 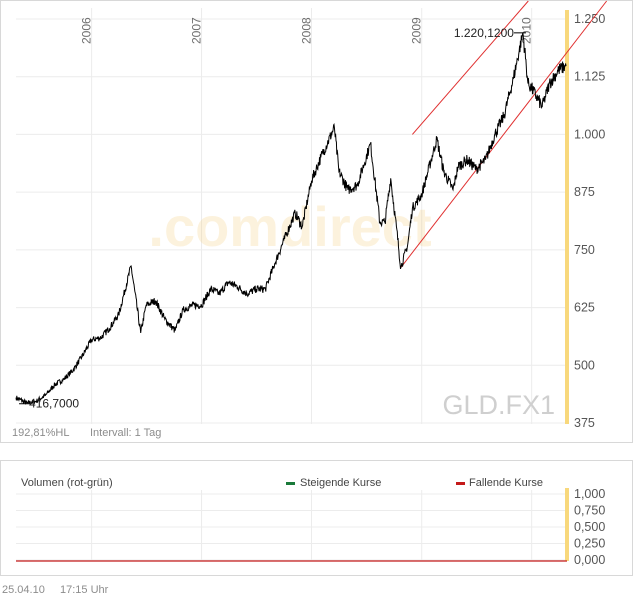 What do you see at coordinates (589, 134) in the screenshot?
I see `price-tick-label: 1.000` at bounding box center [589, 134].